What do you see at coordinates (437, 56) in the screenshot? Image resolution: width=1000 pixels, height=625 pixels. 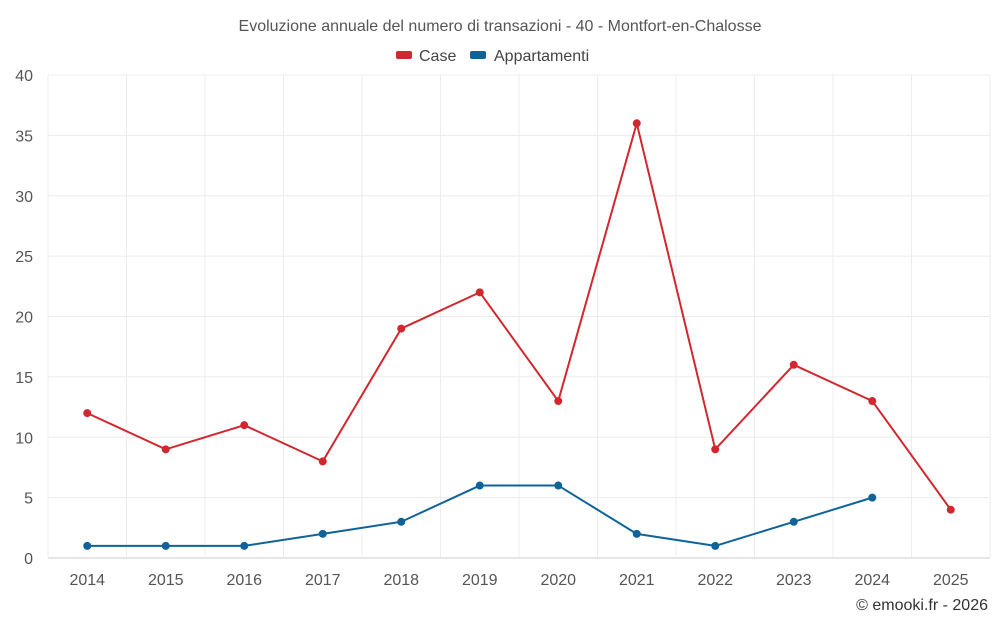 I see `legend-label-case: Case` at bounding box center [437, 56].